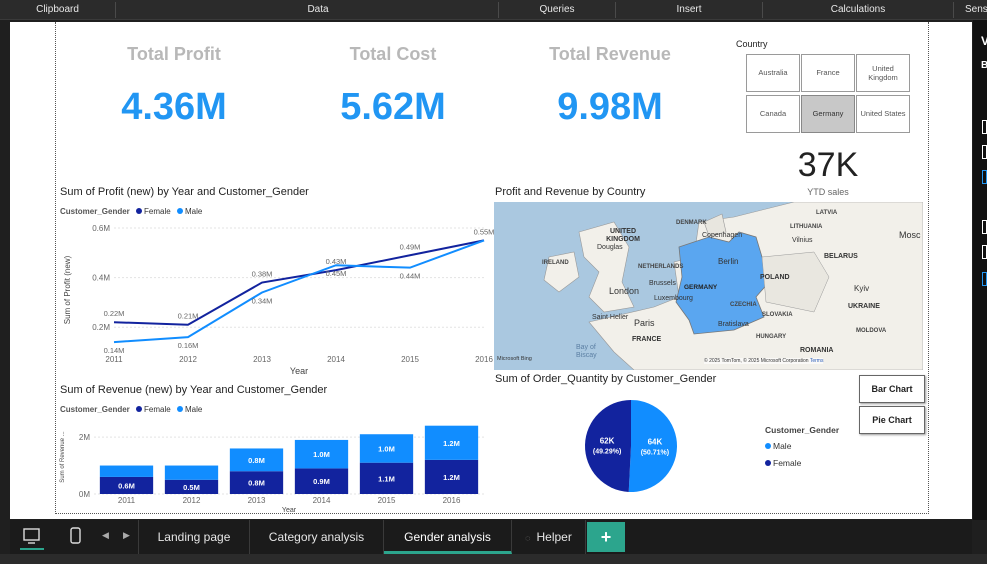 Image resolution: width=987 pixels, height=564 pixels. I want to click on kpi-total-revenue-value: 9.98M, so click(610, 107).